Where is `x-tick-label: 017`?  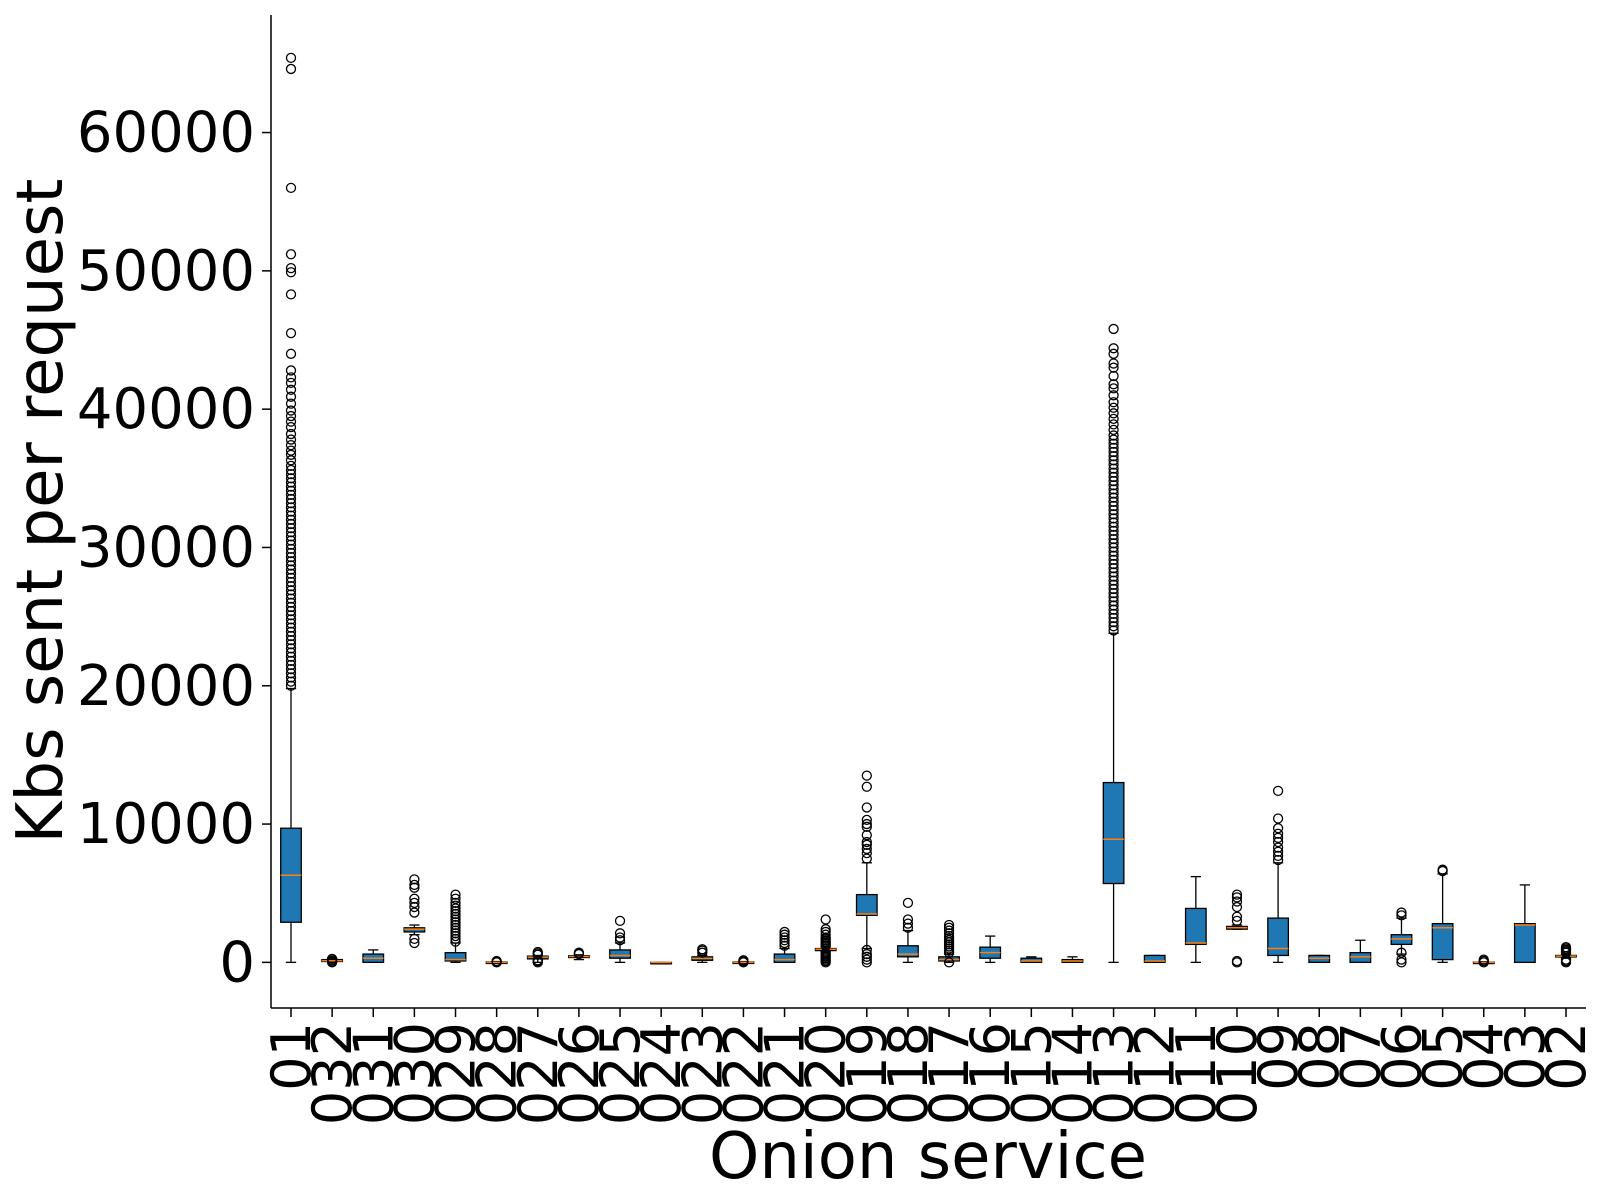
x-tick-label: 017 is located at coordinates (949, 1073).